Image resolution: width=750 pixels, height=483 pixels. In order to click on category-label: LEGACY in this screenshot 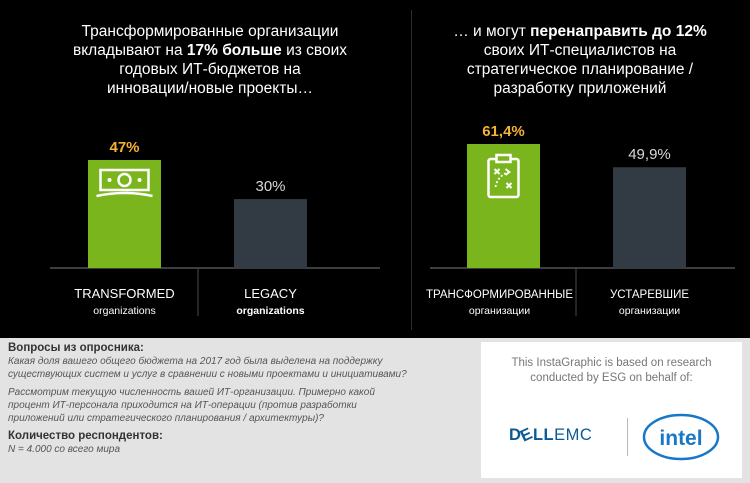, I will do `click(270, 293)`.